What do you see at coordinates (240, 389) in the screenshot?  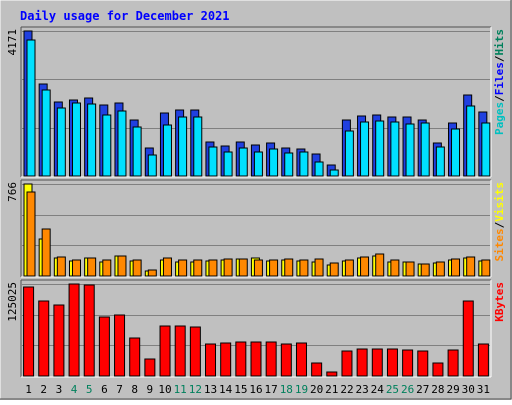 I see `x-tick-label: 15` at bounding box center [240, 389].